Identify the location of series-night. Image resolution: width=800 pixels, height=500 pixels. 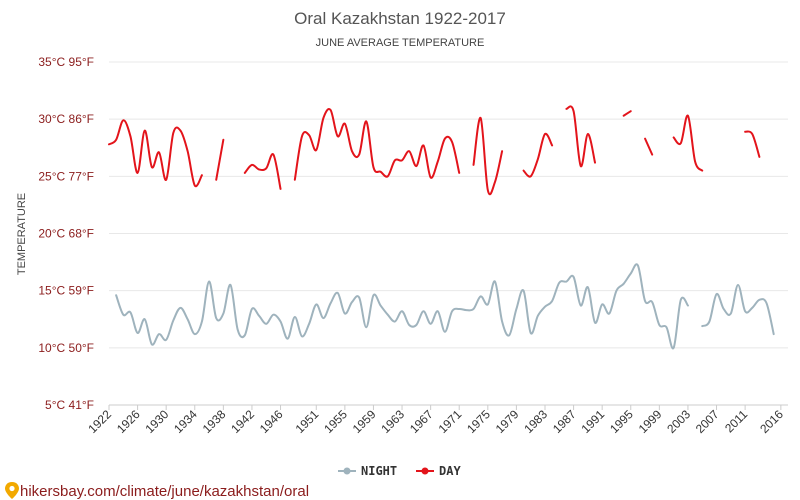
(445, 306).